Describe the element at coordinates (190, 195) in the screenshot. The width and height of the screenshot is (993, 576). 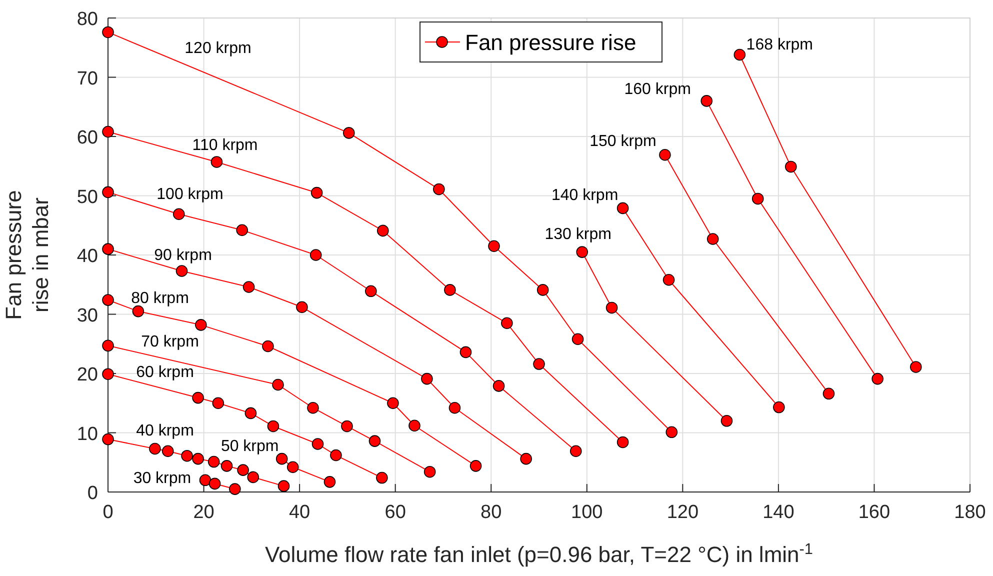
I see `annotation: 100 krpm` at that location.